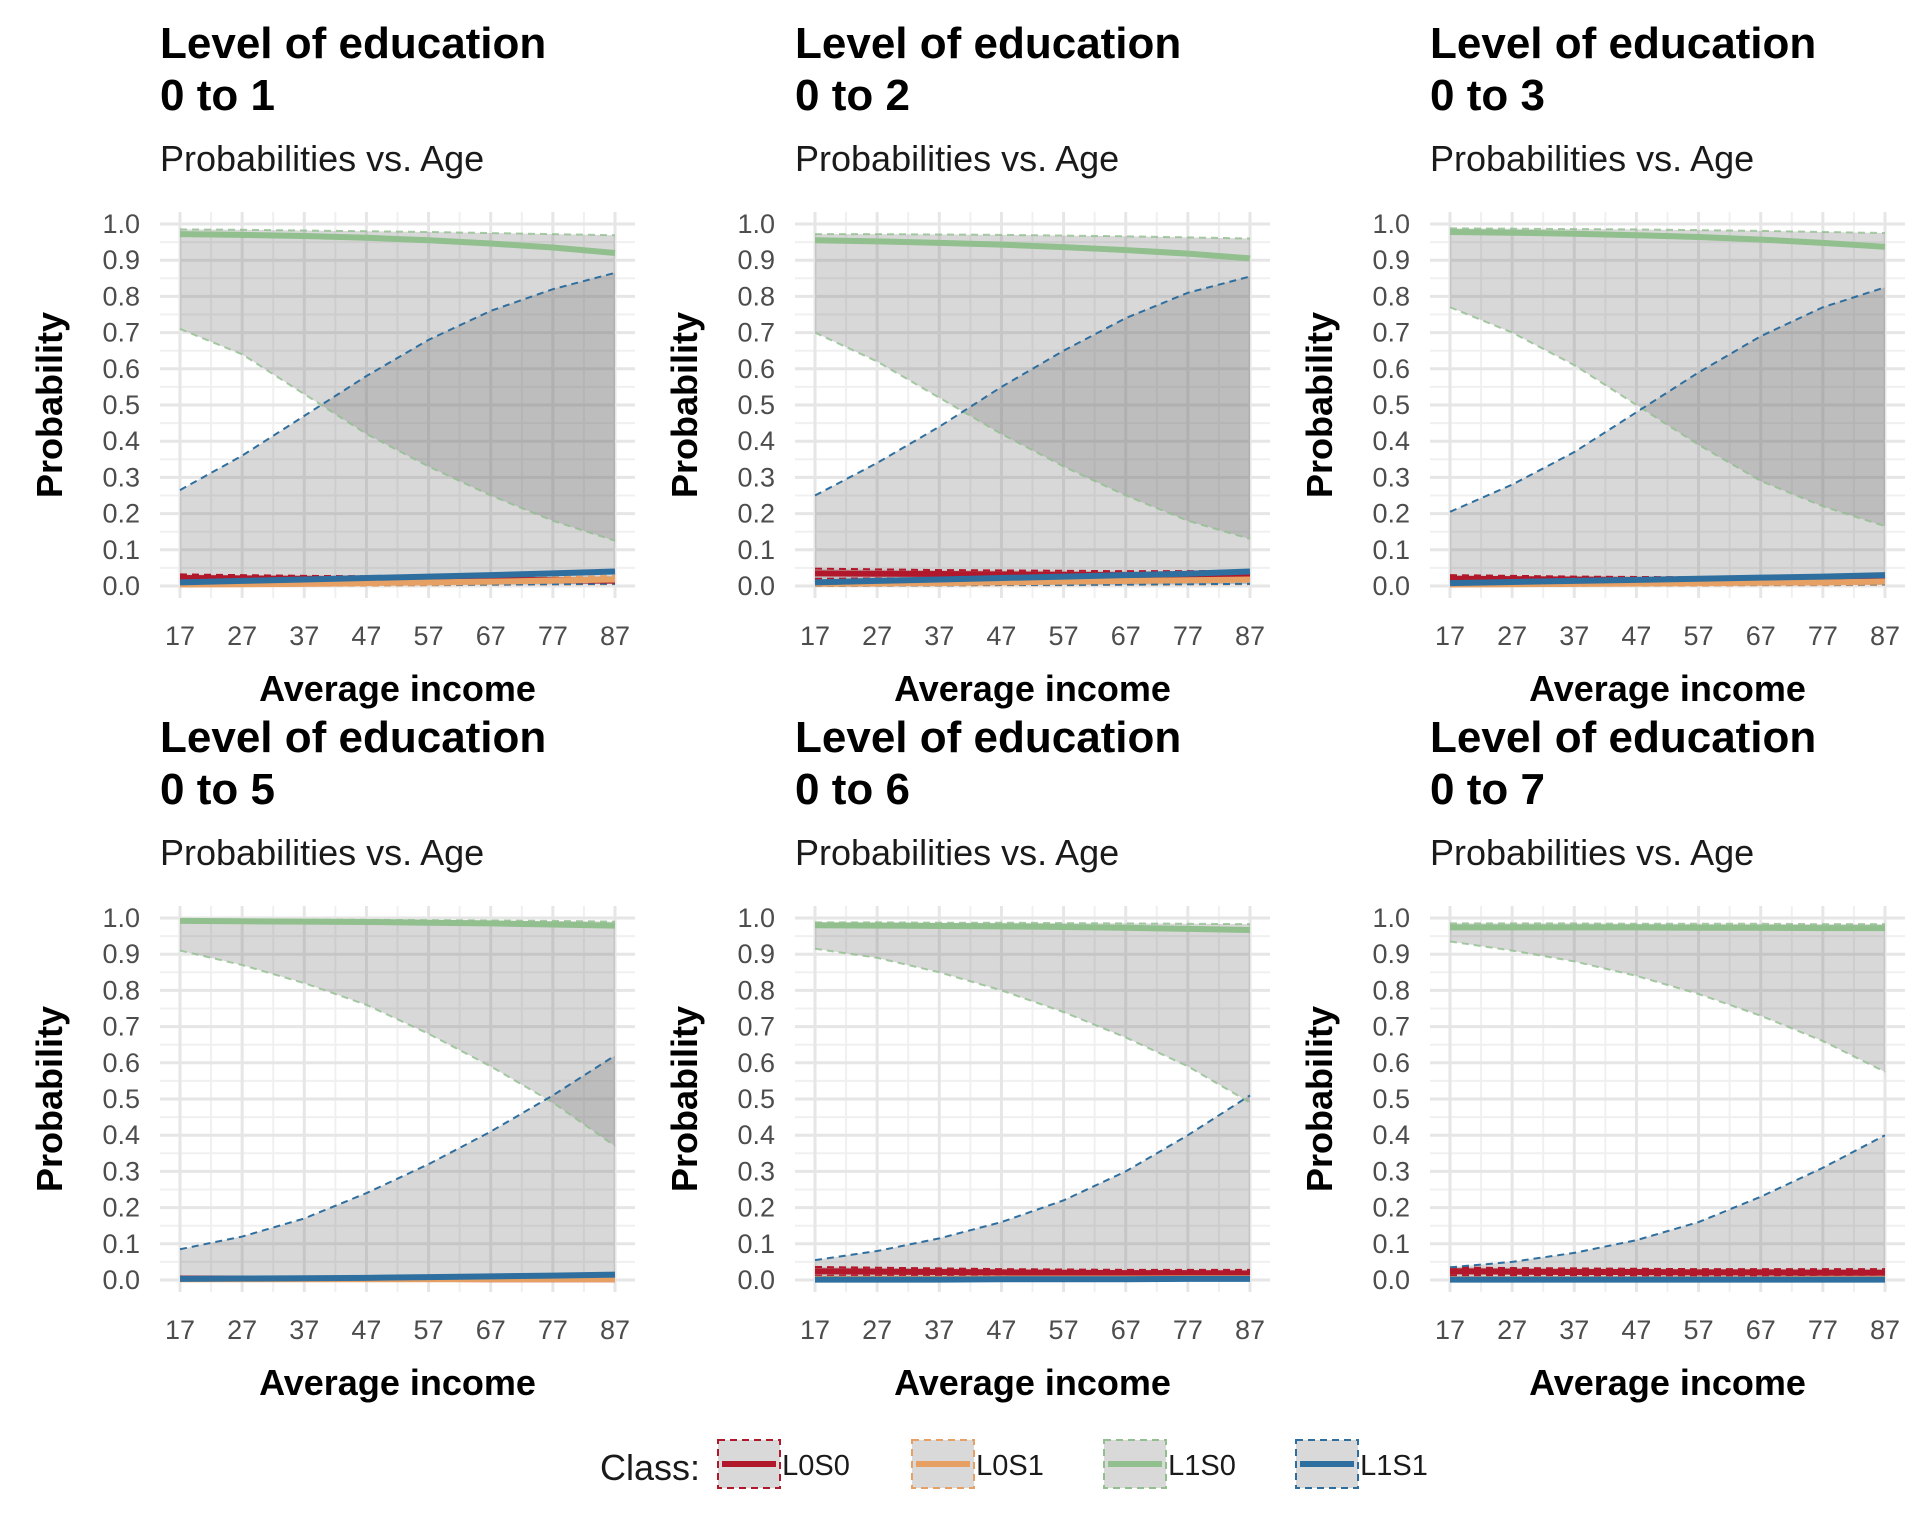 The height and width of the screenshot is (1536, 1920). What do you see at coordinates (1667, 997) in the screenshot?
I see `confidence-band-l1s0` at bounding box center [1667, 997].